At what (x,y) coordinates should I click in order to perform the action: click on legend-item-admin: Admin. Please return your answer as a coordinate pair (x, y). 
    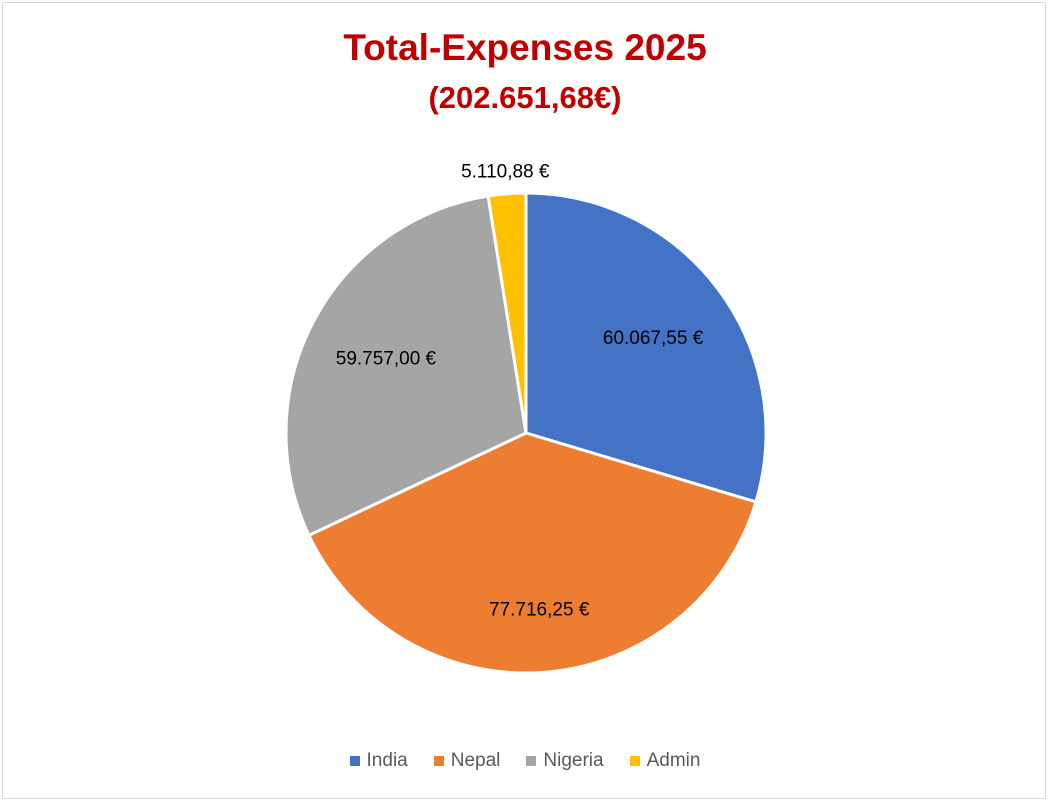
    Looking at the image, I should click on (665, 761).